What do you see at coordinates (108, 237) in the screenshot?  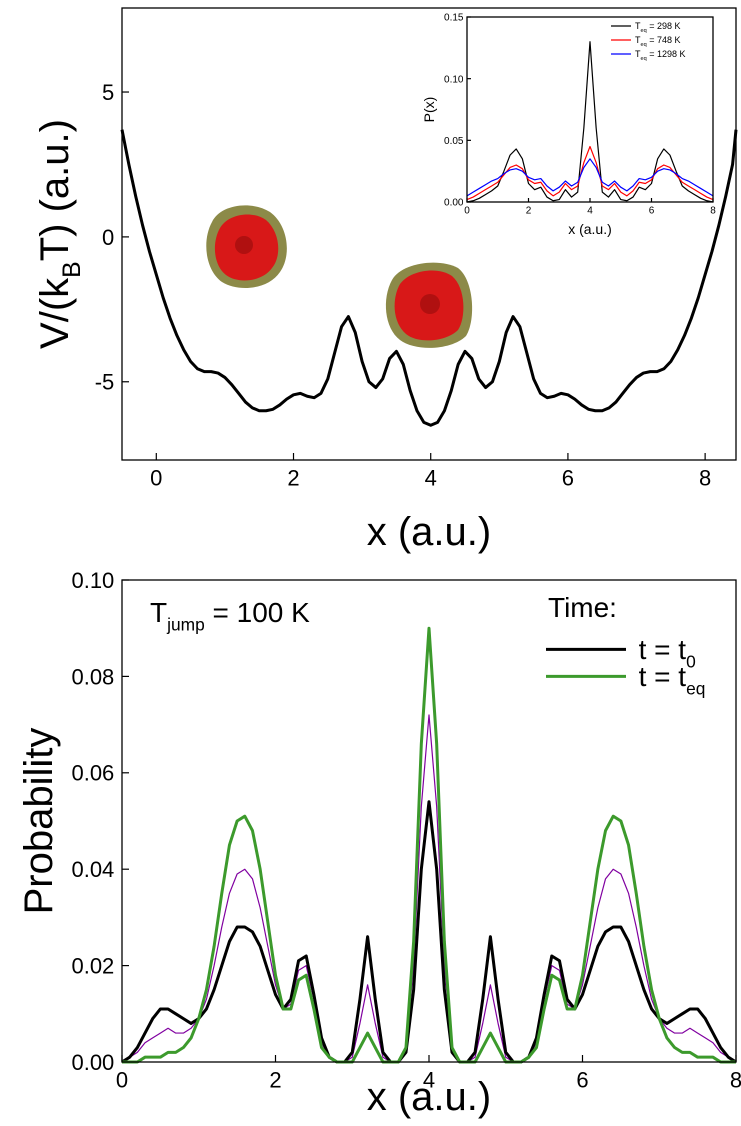 I see `y-tick-label: 0` at bounding box center [108, 237].